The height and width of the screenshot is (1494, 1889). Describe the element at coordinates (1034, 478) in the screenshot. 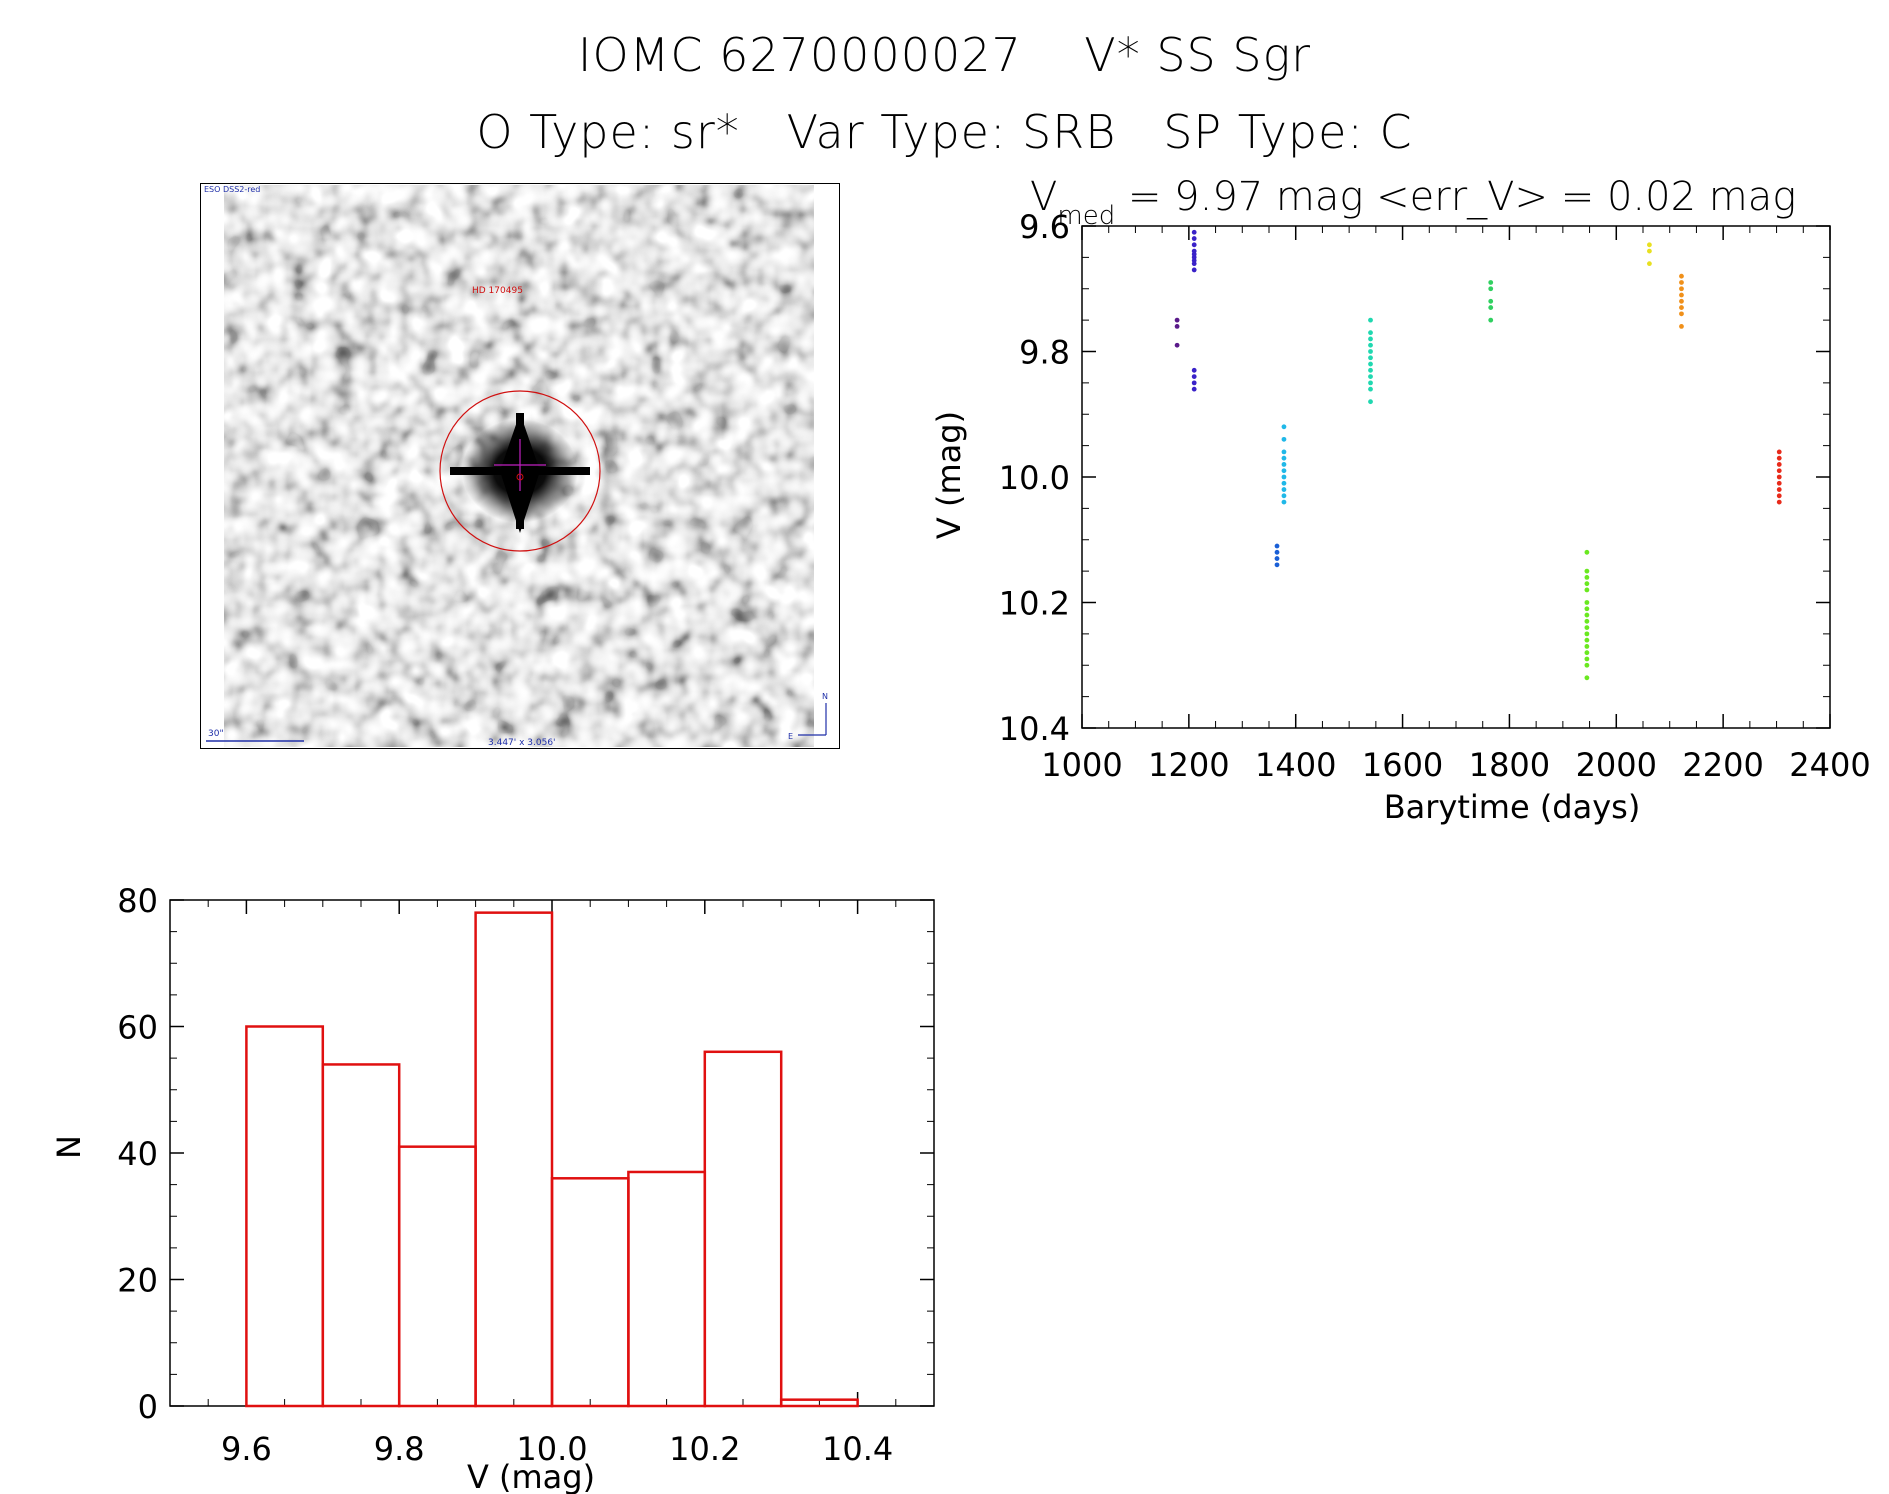

I see `y-tick-label: 10.0` at that location.